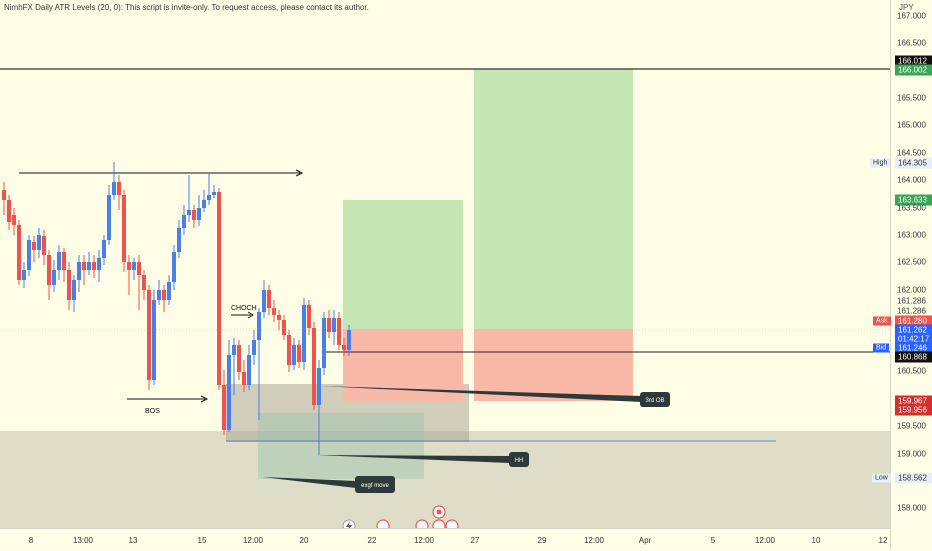 The width and height of the screenshot is (932, 551). I want to click on price-label: 161.286, so click(911, 301).